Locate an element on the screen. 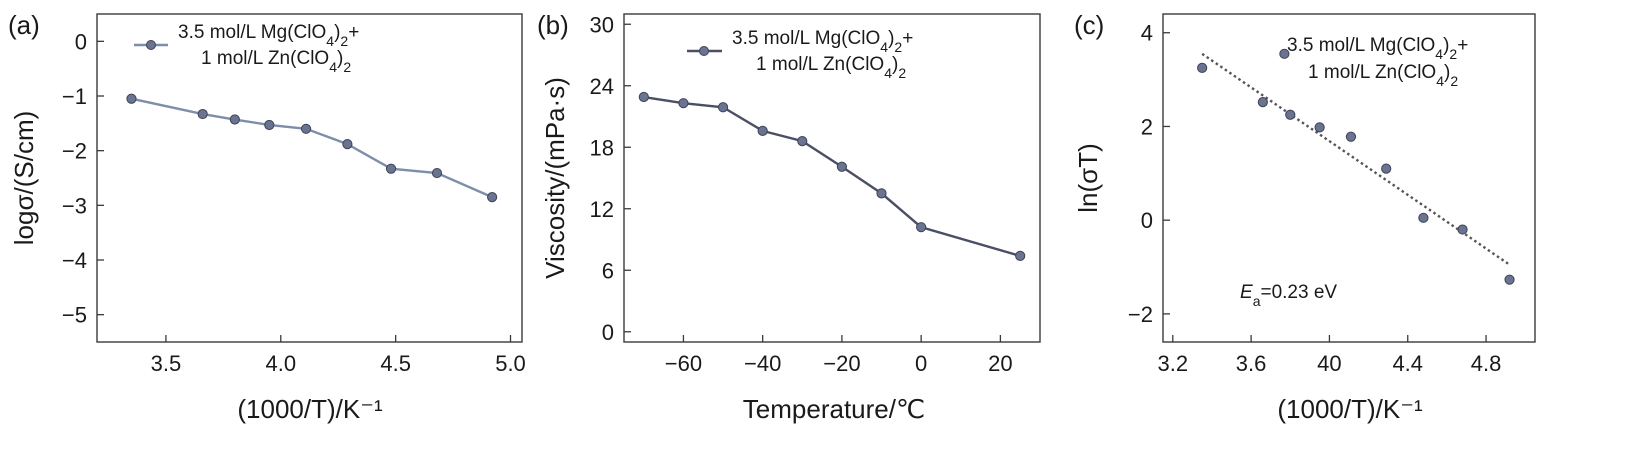  panel-c-annotation: Ea=0.23 eV is located at coordinates (1288, 295).